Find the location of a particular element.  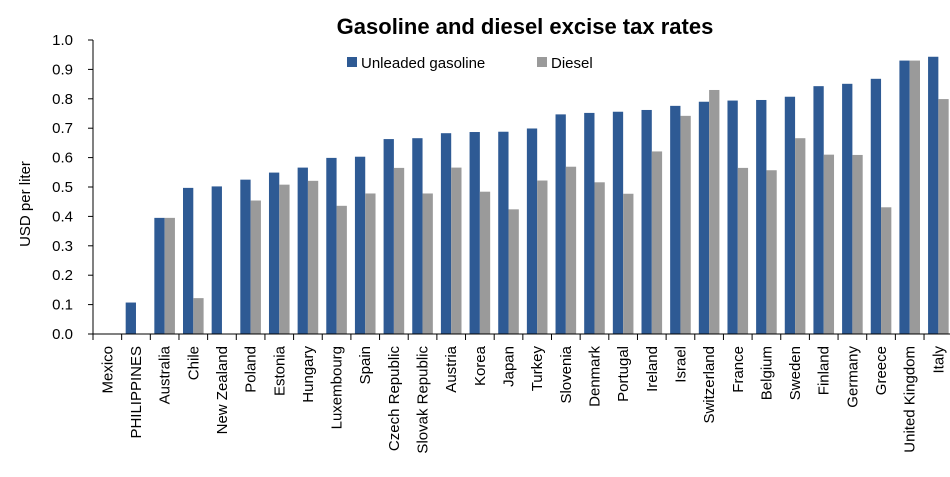

x-tick-label-sweden: Sweden is located at coordinates (795, 373).